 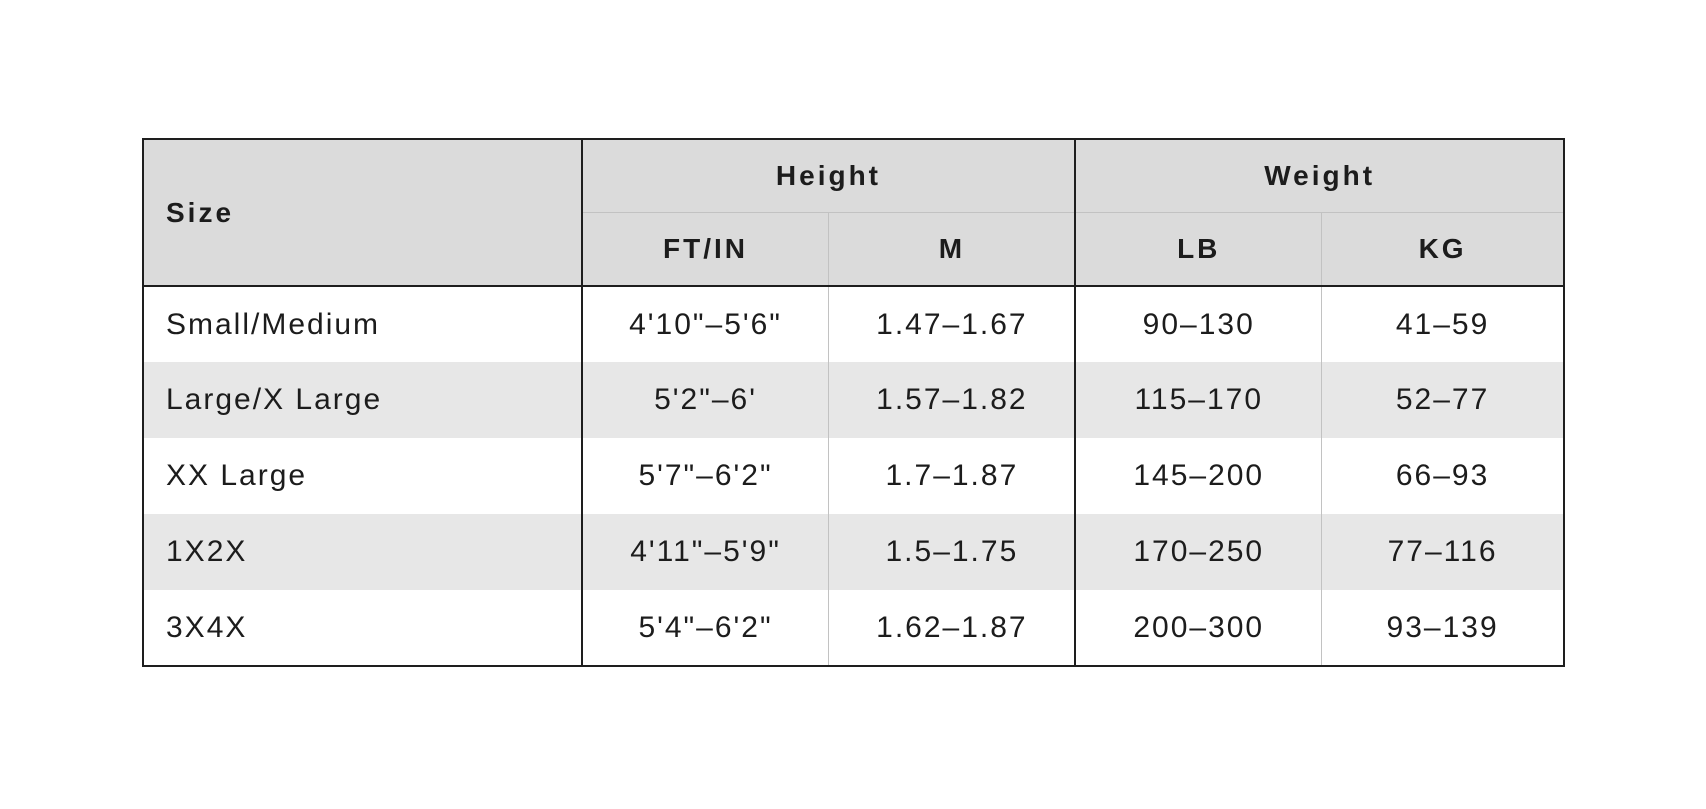 I want to click on cell-weight-lb: 115–170, so click(x=1199, y=400).